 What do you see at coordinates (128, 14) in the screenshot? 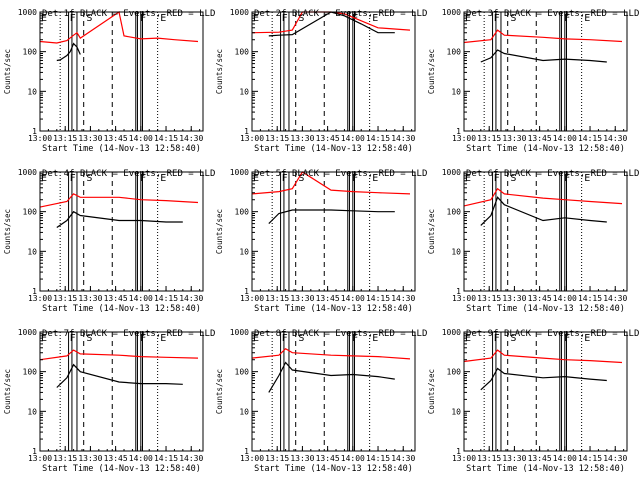
I see `panel-title: Det 1f BLACK = Events, RED = LLD` at bounding box center [128, 14].